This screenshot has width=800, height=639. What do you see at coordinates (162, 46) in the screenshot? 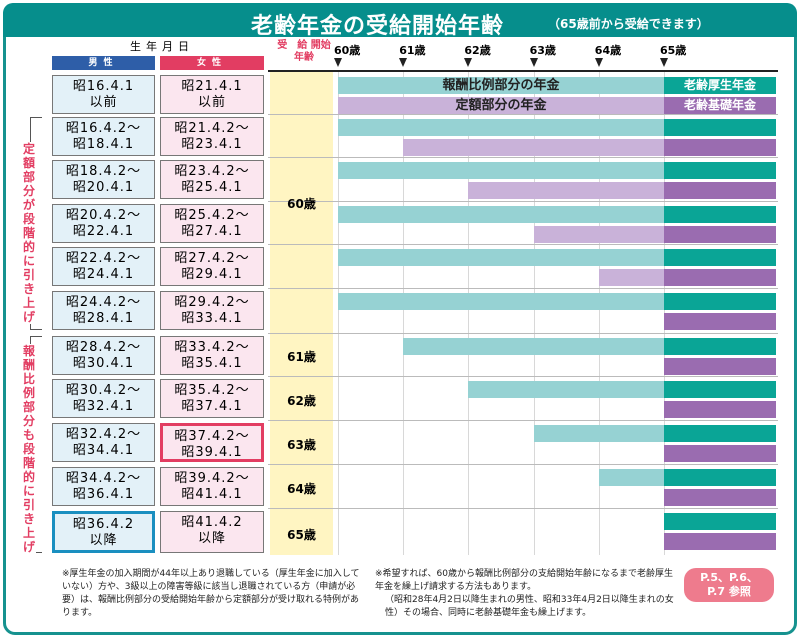
I see `dob-header: 生年月日` at bounding box center [162, 46].